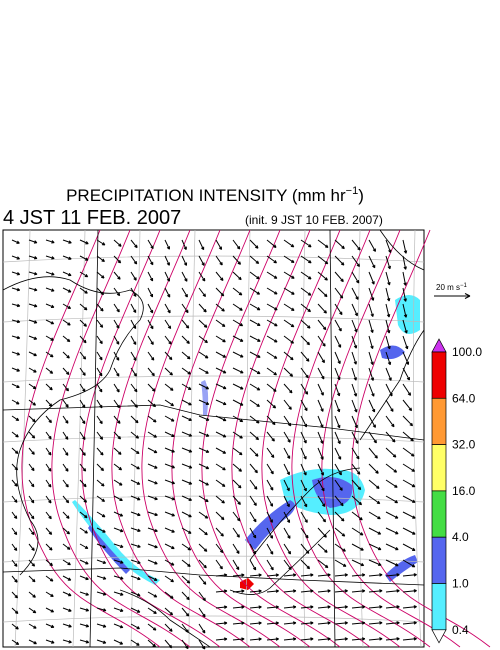 The height and width of the screenshot is (650, 500). What do you see at coordinates (456, 491) in the screenshot?
I see `colorbar: 100.0 64.0 32.0 16.0 4.0 1.0 0.4` at bounding box center [456, 491].